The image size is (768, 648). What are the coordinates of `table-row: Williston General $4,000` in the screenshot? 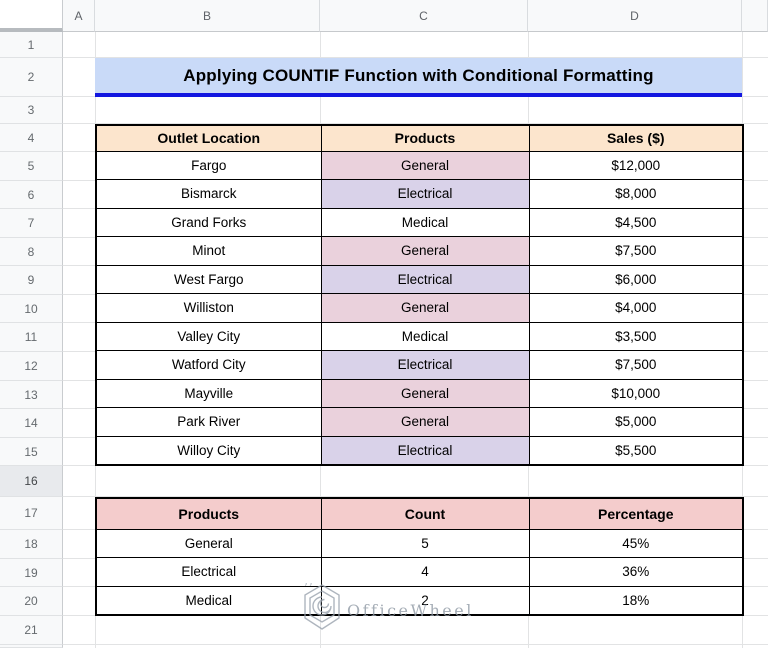 It's located at (419, 308).